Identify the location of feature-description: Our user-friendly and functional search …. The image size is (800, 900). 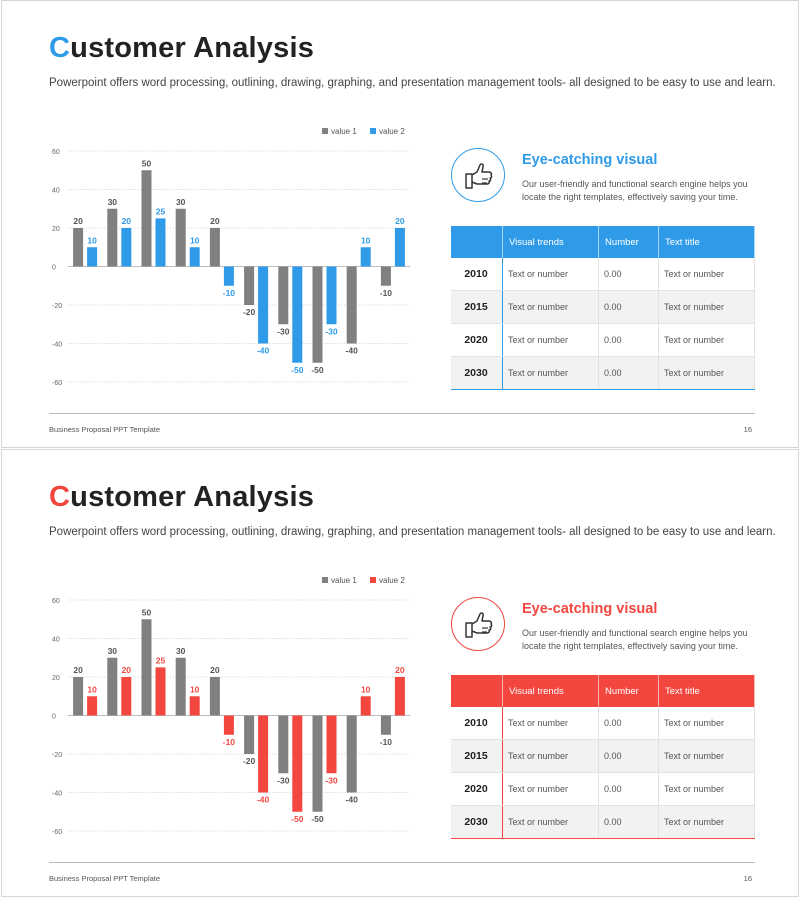
(635, 639).